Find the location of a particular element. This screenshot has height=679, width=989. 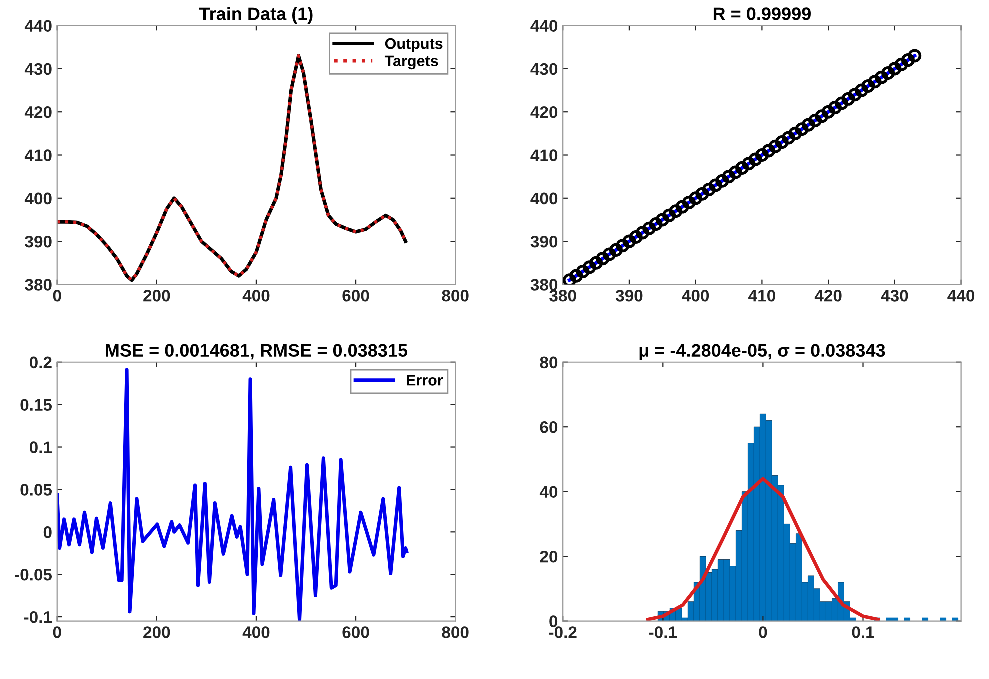

x-tick-label: 380 is located at coordinates (563, 296).